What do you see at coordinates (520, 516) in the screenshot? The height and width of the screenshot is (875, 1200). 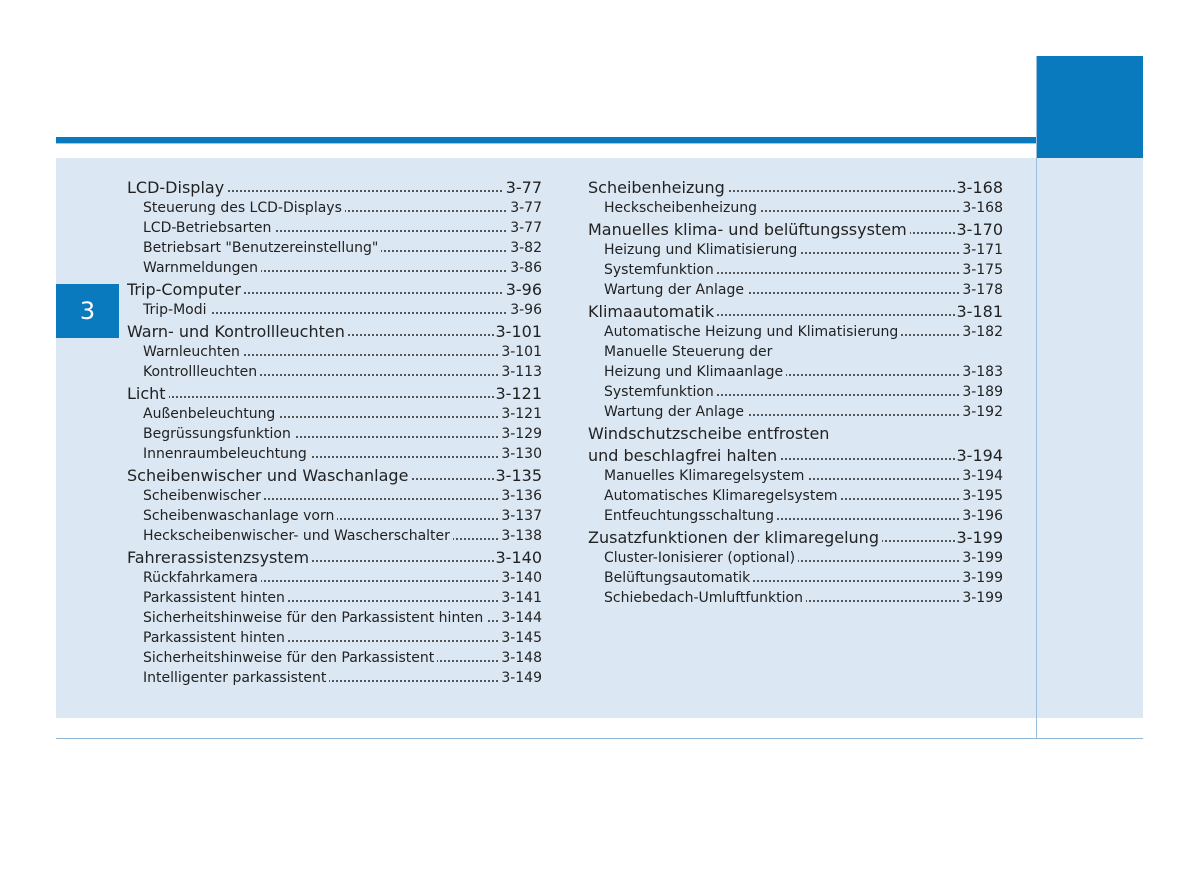 I see `toc-entry-page: 3-137` at bounding box center [520, 516].